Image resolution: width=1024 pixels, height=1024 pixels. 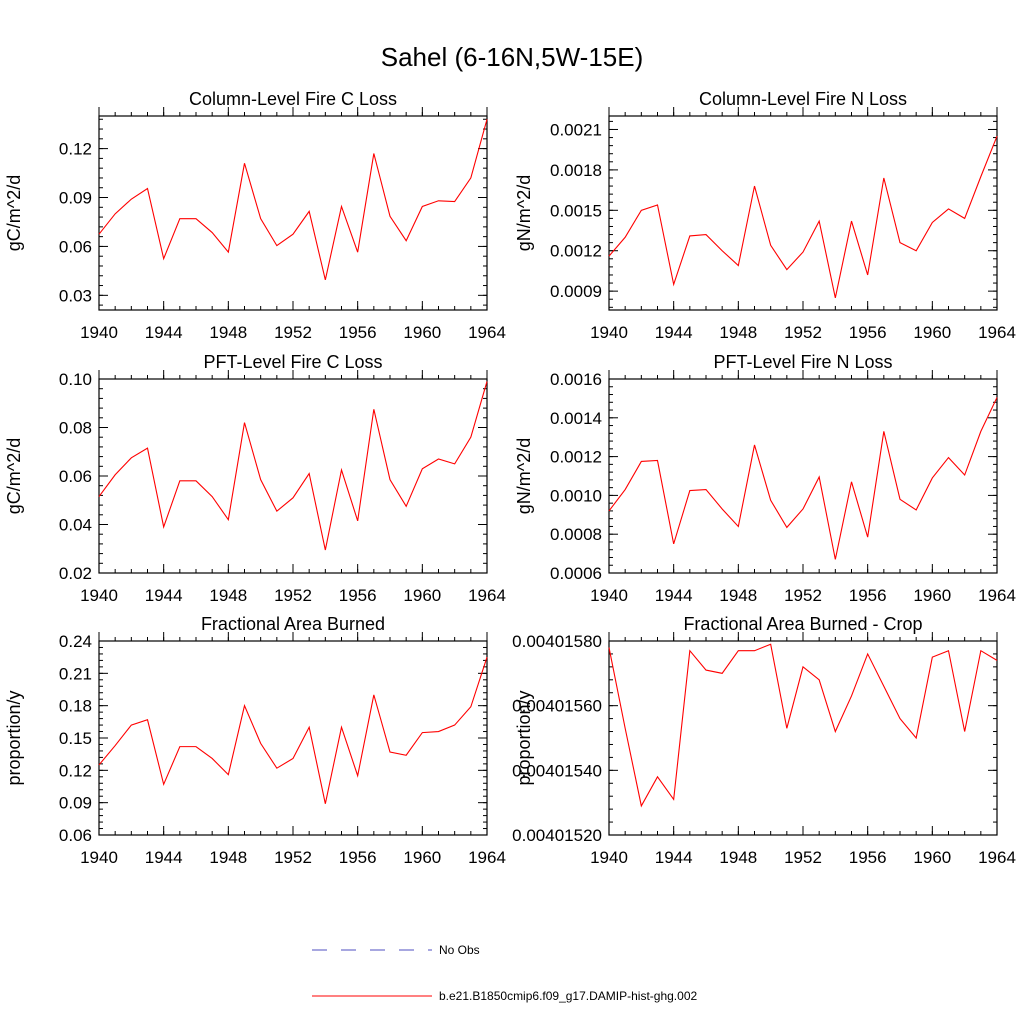 What do you see at coordinates (557, 835) in the screenshot?
I see `y-tick-label: 0.00401520` at bounding box center [557, 835].